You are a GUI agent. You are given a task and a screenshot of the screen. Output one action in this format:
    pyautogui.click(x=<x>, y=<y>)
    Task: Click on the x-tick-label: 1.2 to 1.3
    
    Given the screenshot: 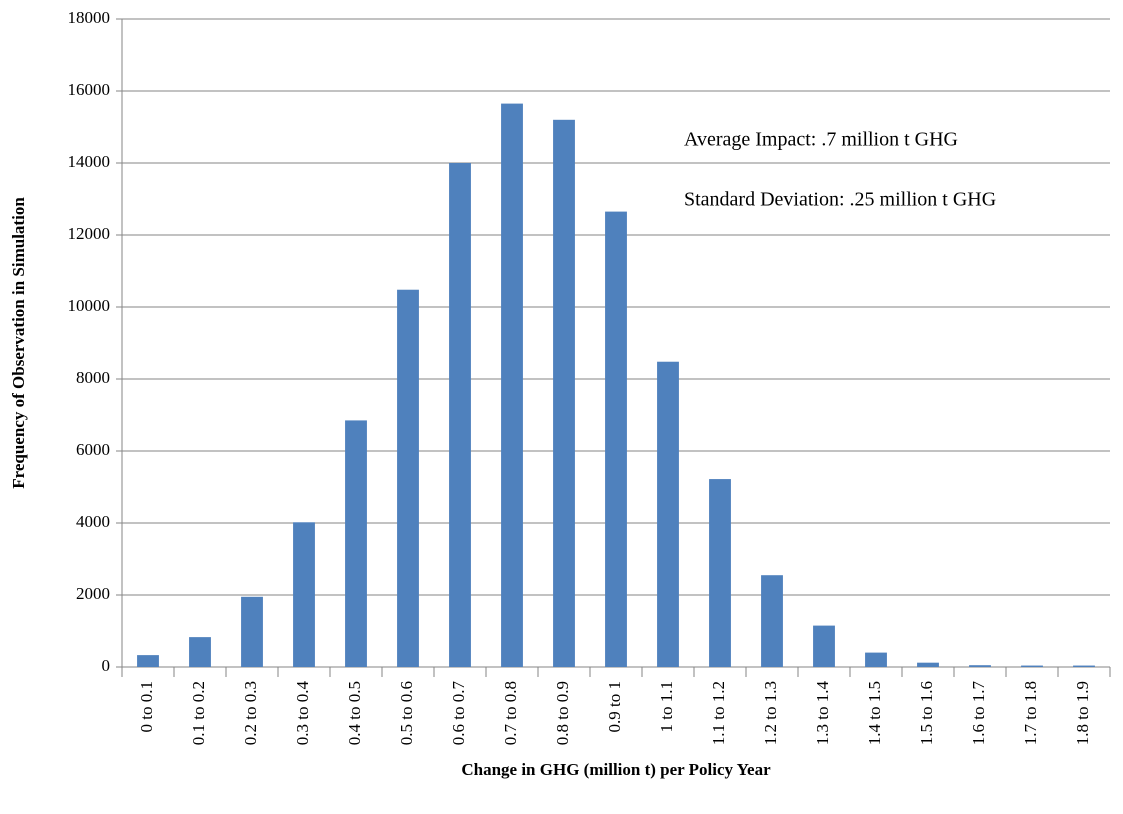 What is the action you would take?
    pyautogui.click(x=770, y=713)
    